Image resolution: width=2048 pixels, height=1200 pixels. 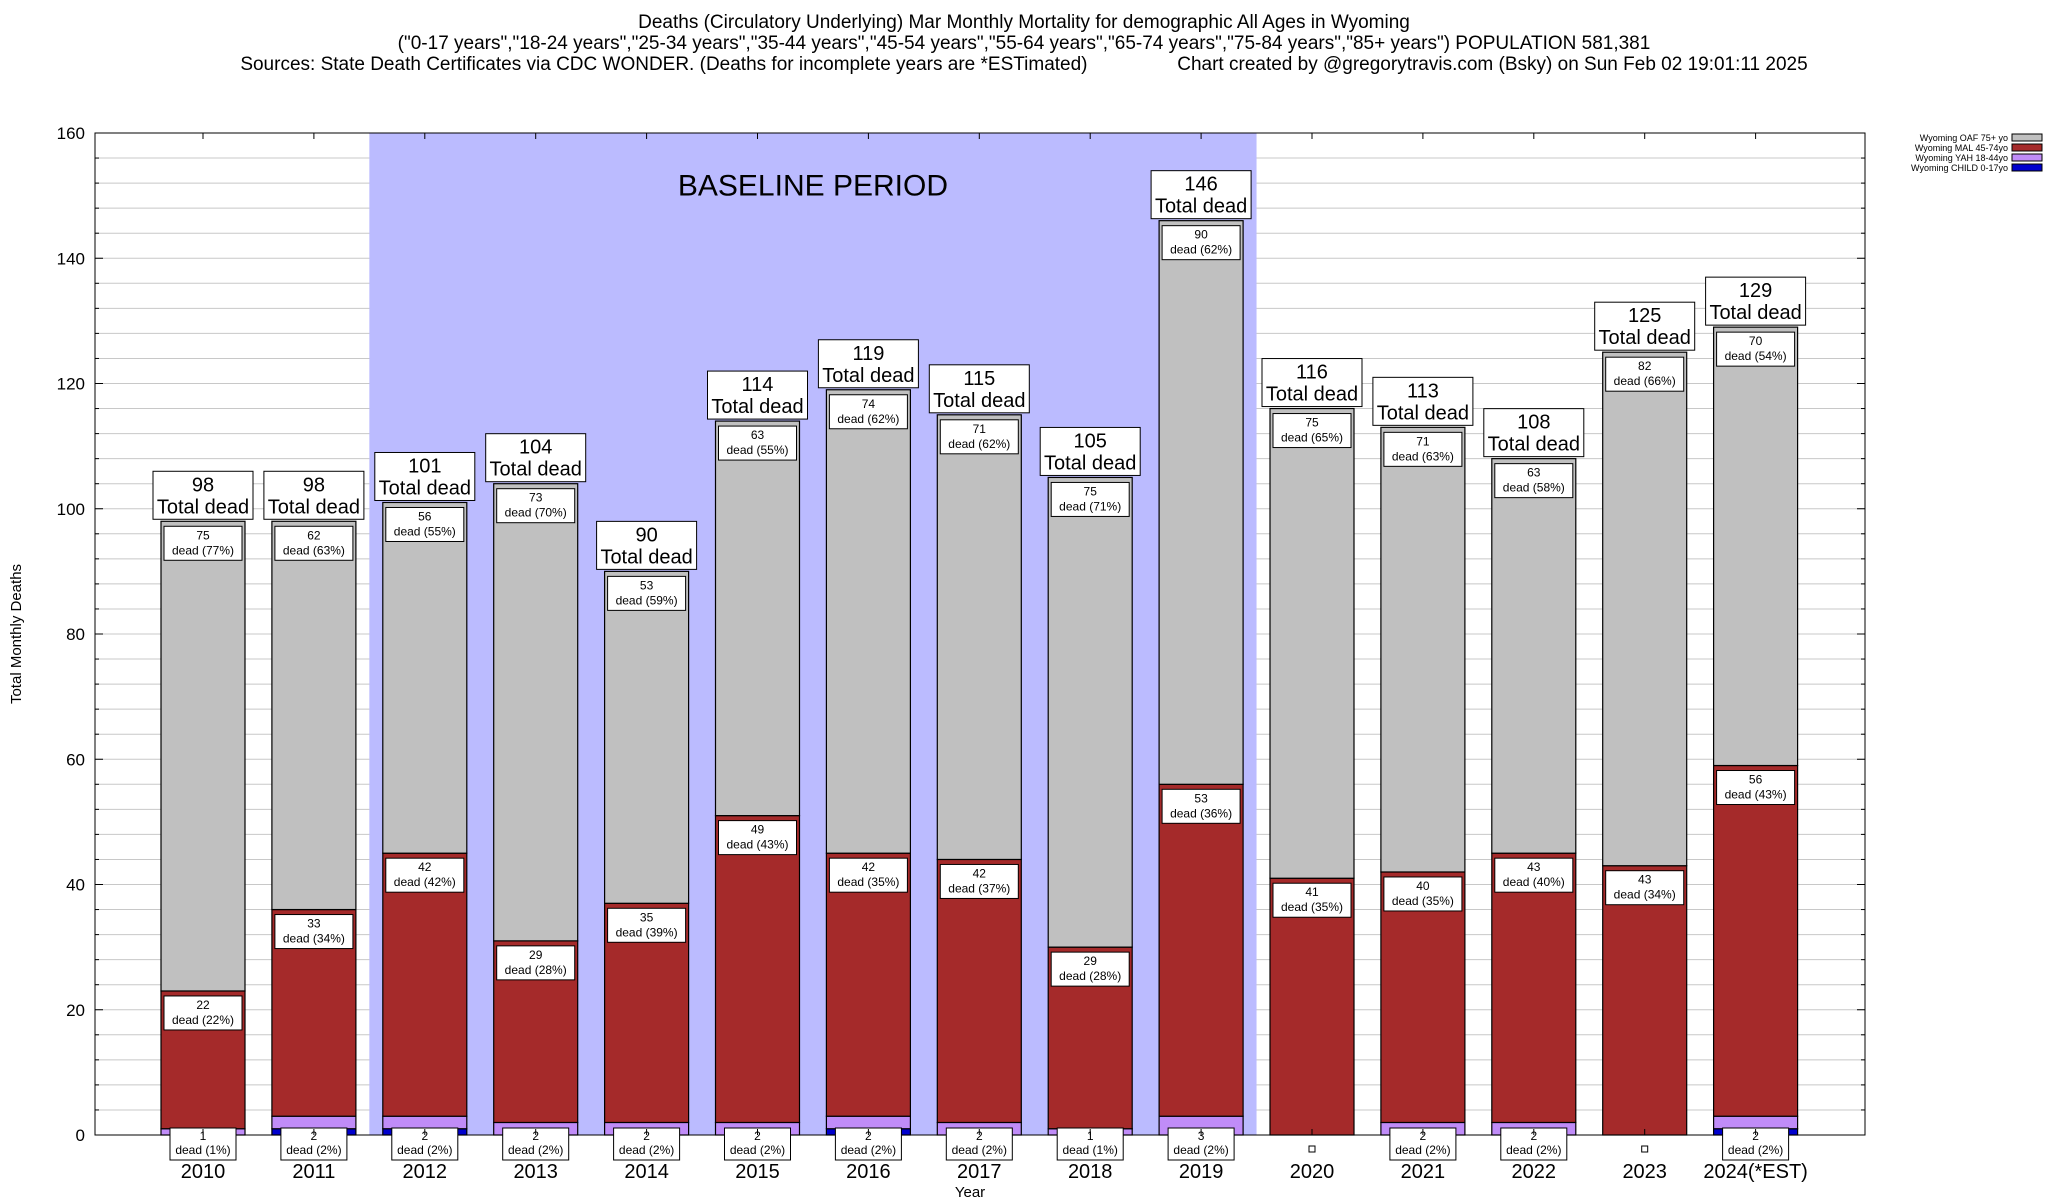 What do you see at coordinates (813, 186) in the screenshot?
I see `baseline-label: BASELINE PERIOD` at bounding box center [813, 186].